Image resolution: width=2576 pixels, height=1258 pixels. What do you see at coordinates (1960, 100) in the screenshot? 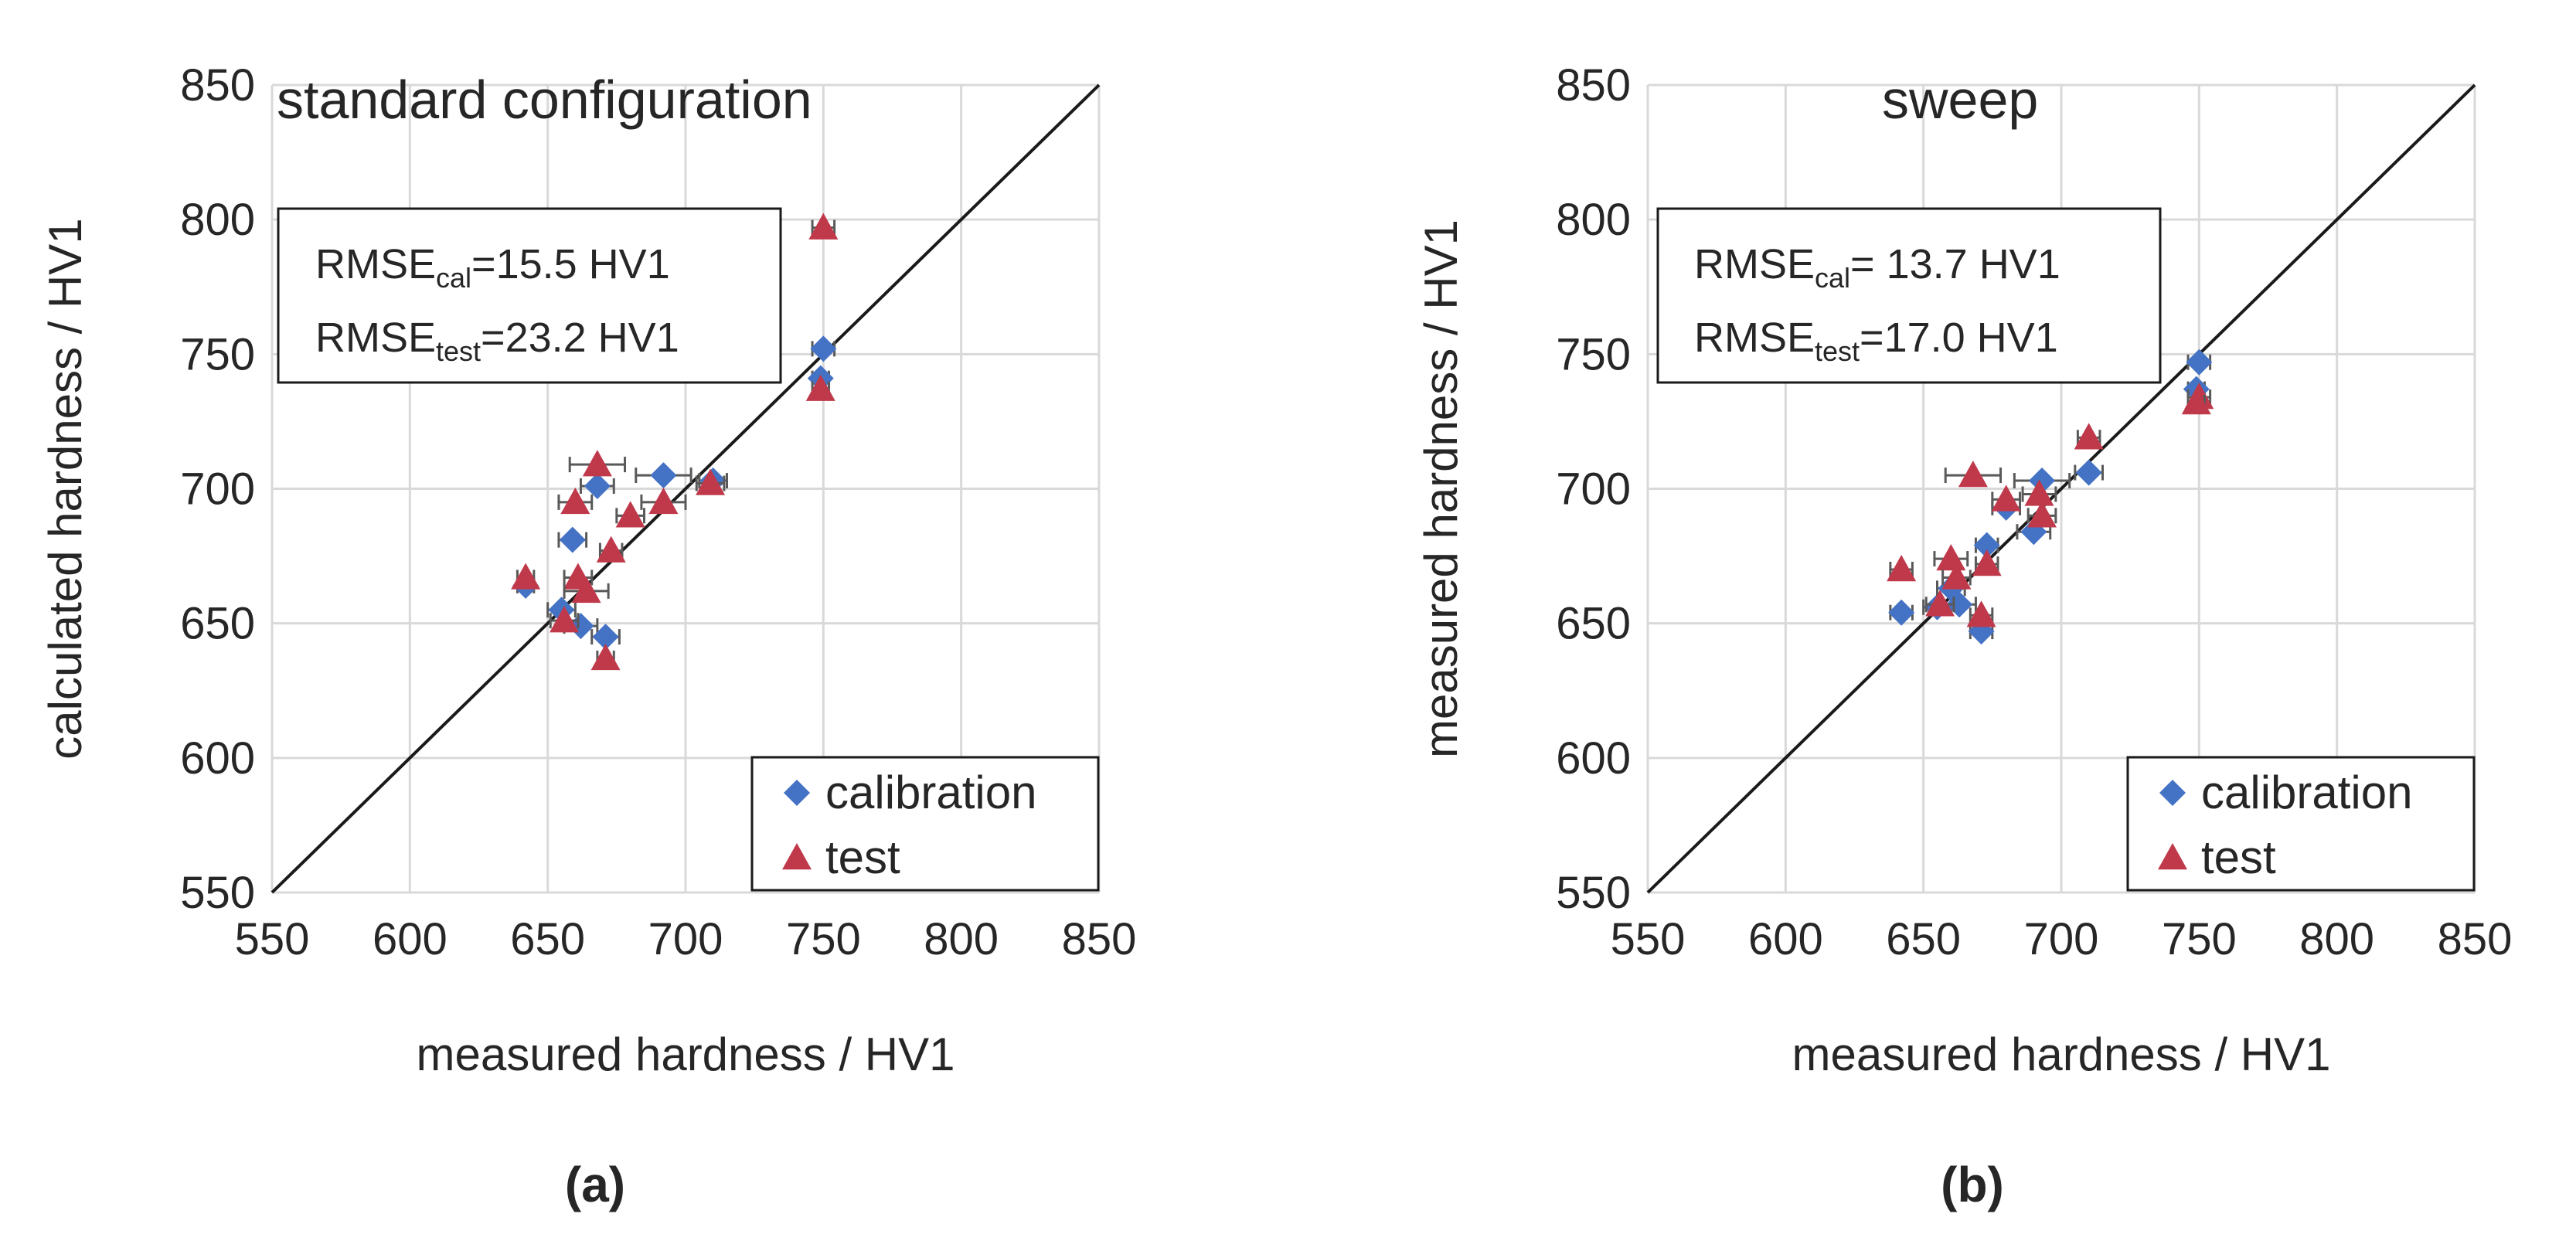
I see `chart-title: sweep` at bounding box center [1960, 100].